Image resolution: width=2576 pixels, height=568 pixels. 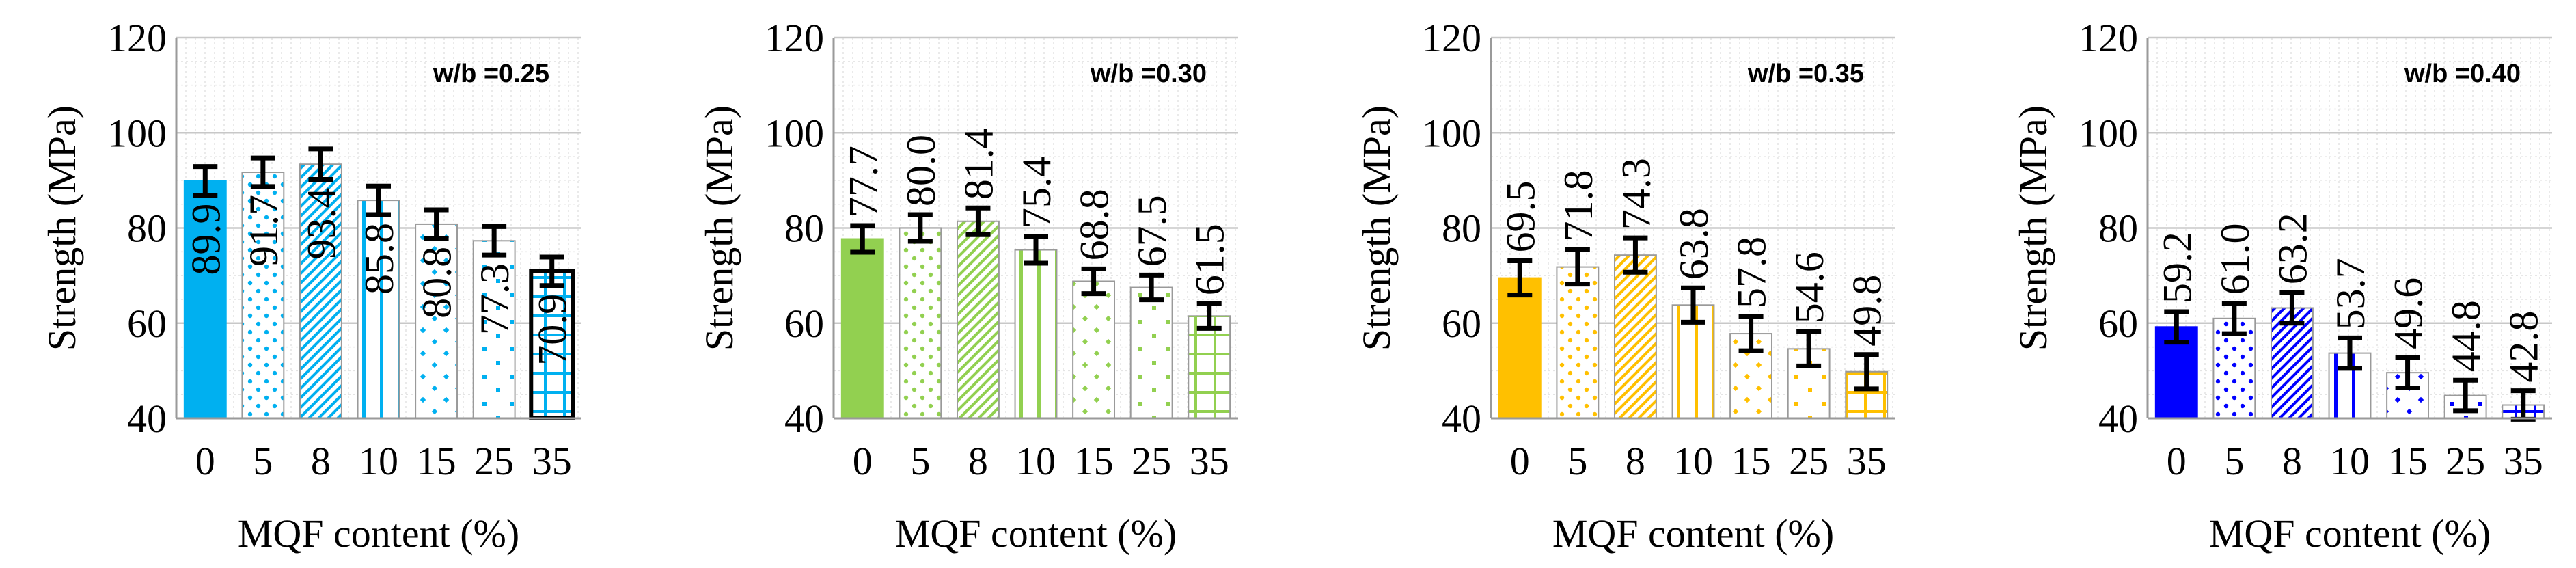 What do you see at coordinates (1752, 272) in the screenshot?
I see `data-label: 57.8` at bounding box center [1752, 272].